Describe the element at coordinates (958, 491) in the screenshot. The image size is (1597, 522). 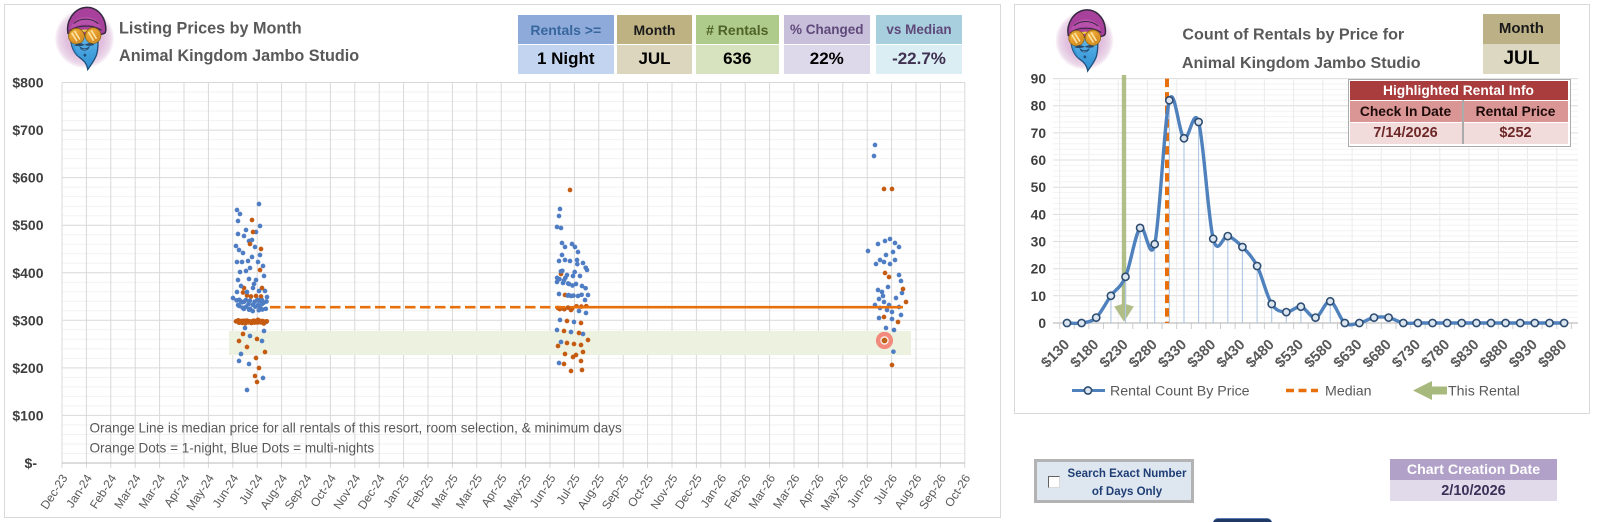
I see `svg-text: Oct-26` at that location.